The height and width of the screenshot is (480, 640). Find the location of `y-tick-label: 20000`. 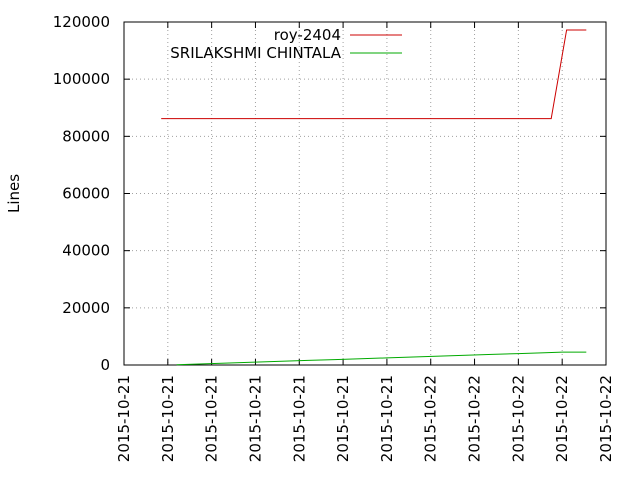

y-tick-label: 20000 is located at coordinates (86, 308).